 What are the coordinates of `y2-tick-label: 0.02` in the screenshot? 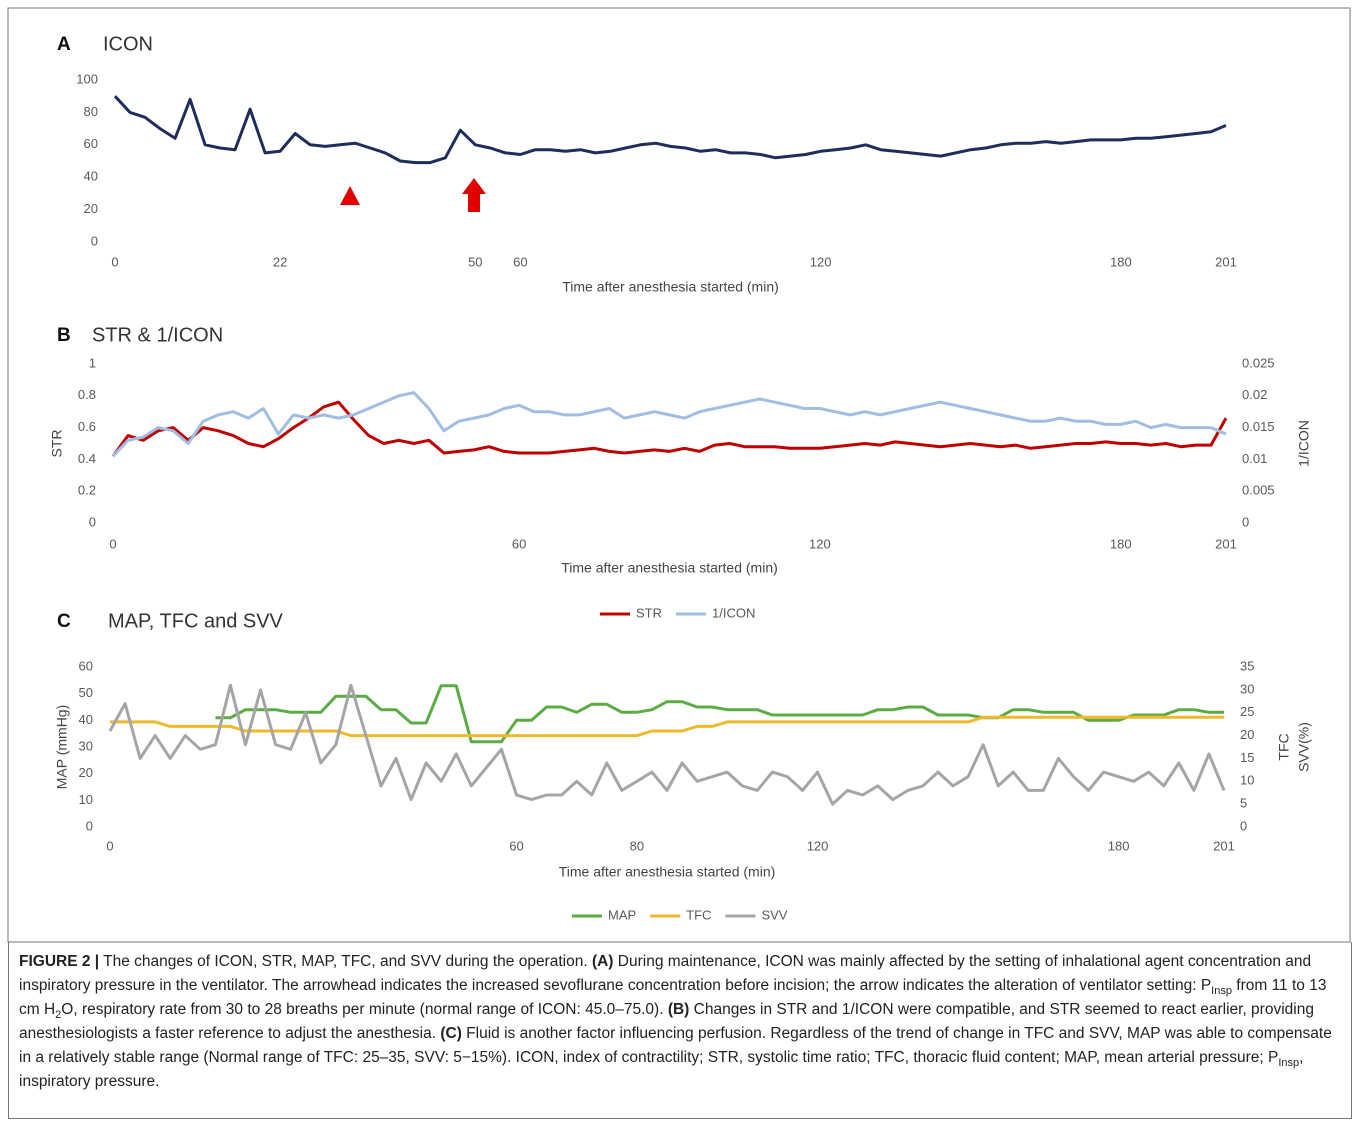 It's located at (1254, 394).